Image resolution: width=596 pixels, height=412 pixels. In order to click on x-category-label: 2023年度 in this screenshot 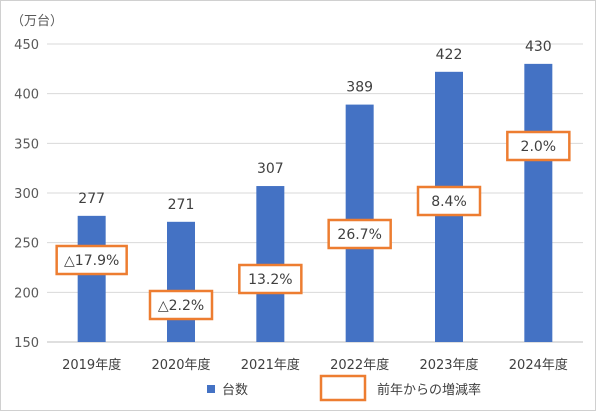, I will do `click(448, 365)`.